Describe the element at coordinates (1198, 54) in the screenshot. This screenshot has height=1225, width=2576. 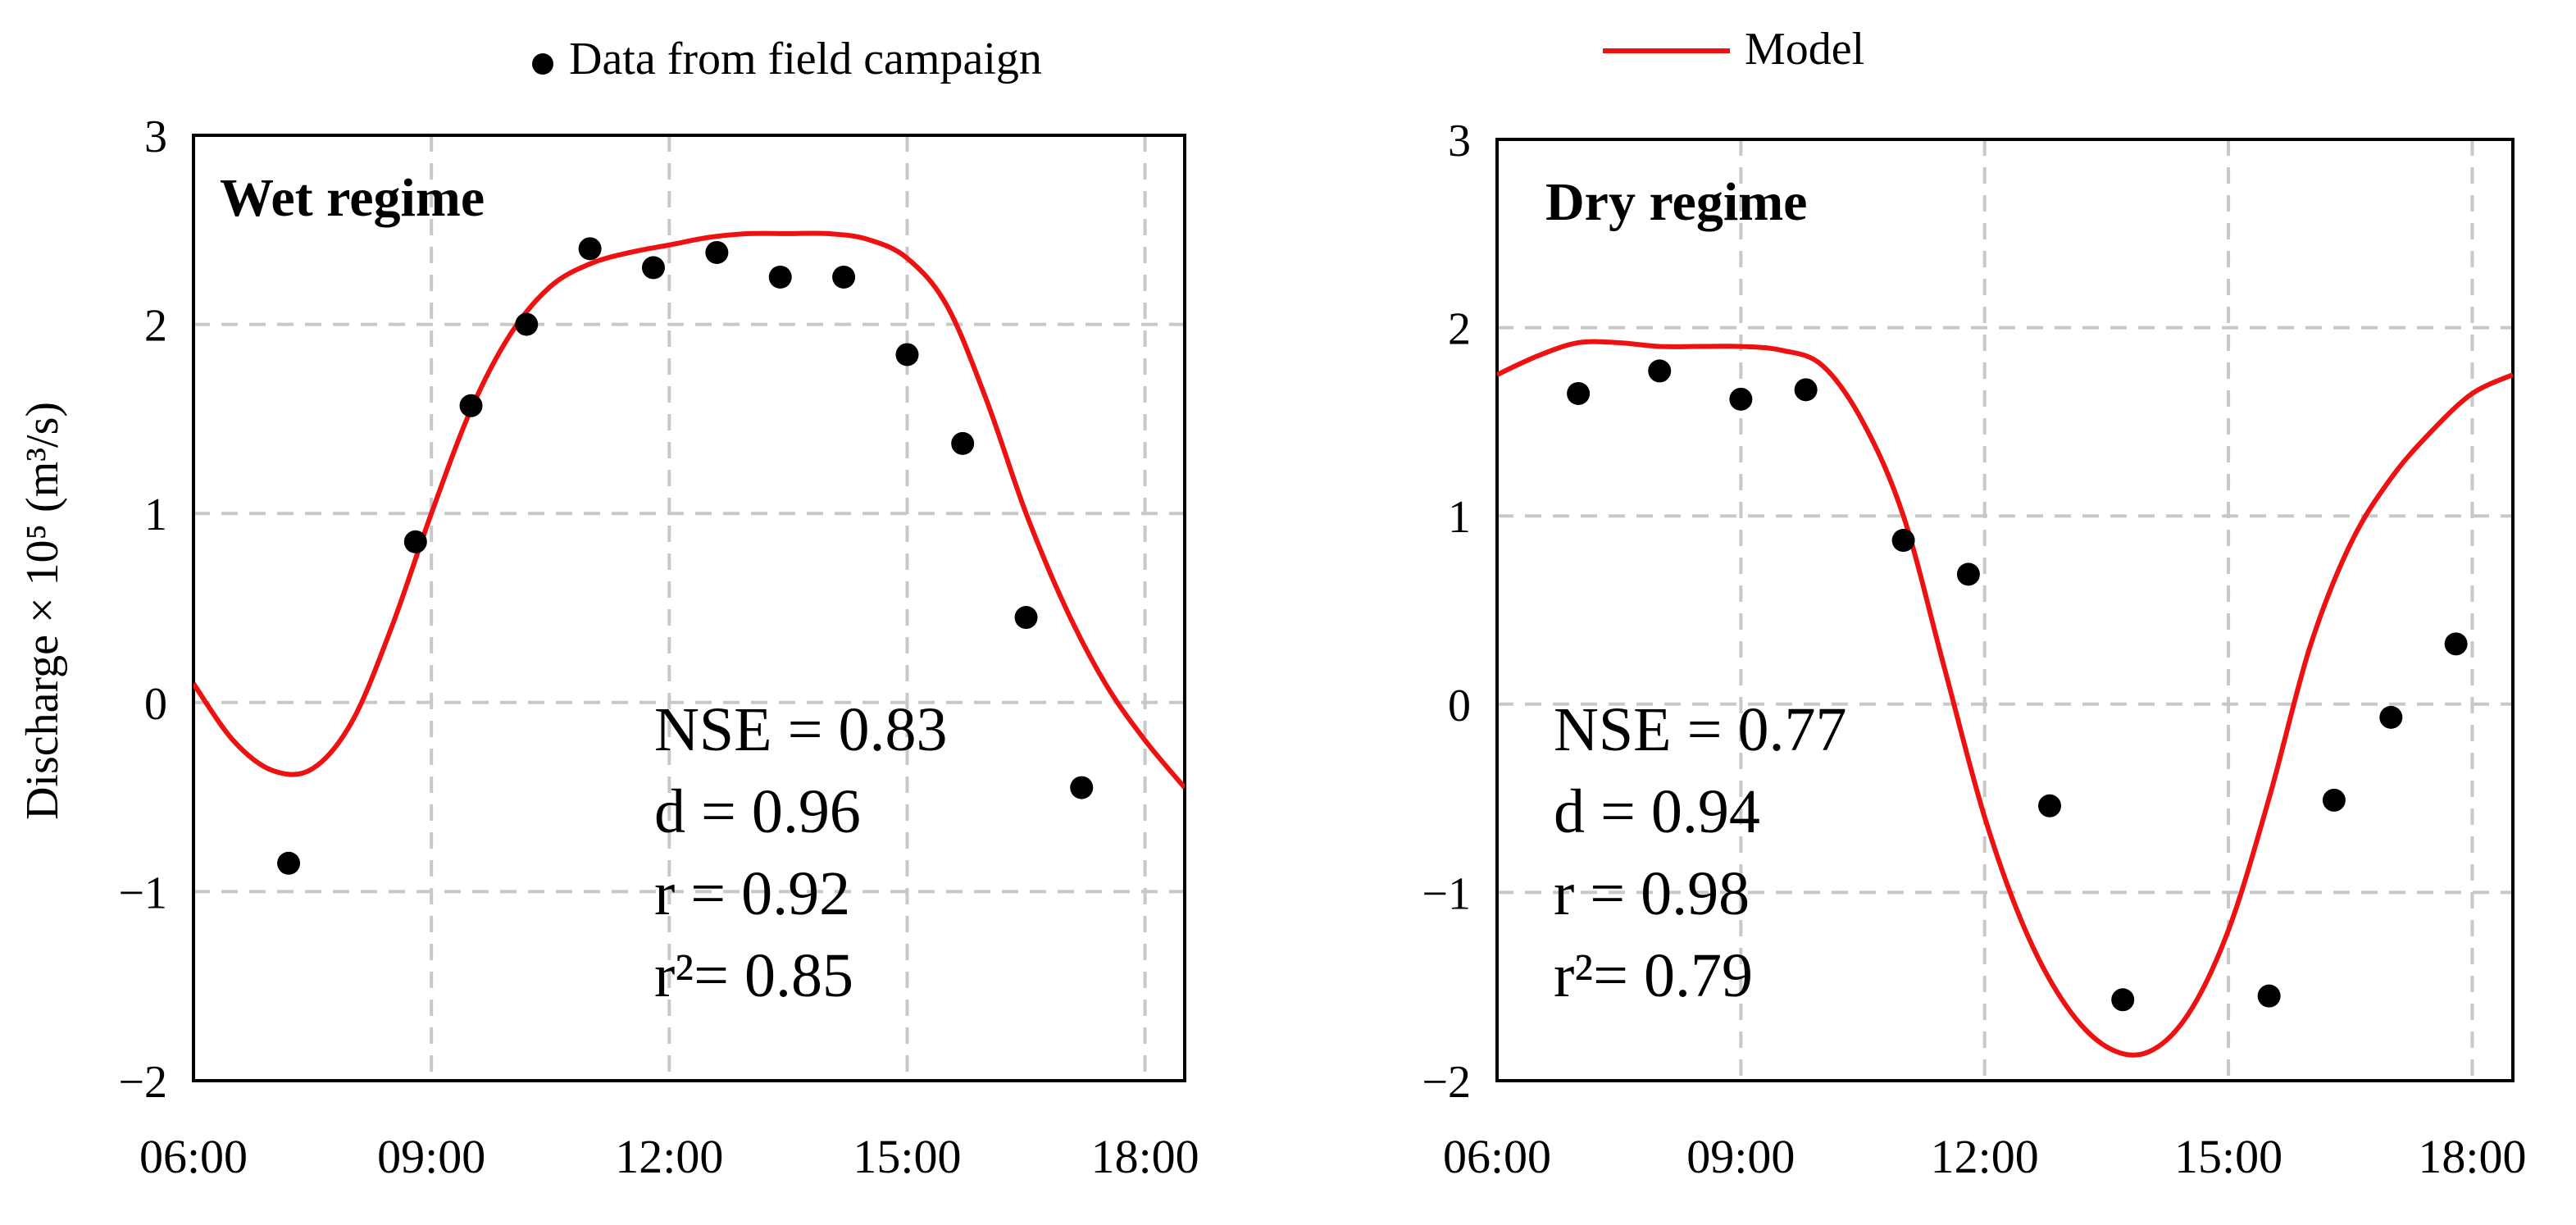
I see `legend: Data from field campaign Model` at that location.